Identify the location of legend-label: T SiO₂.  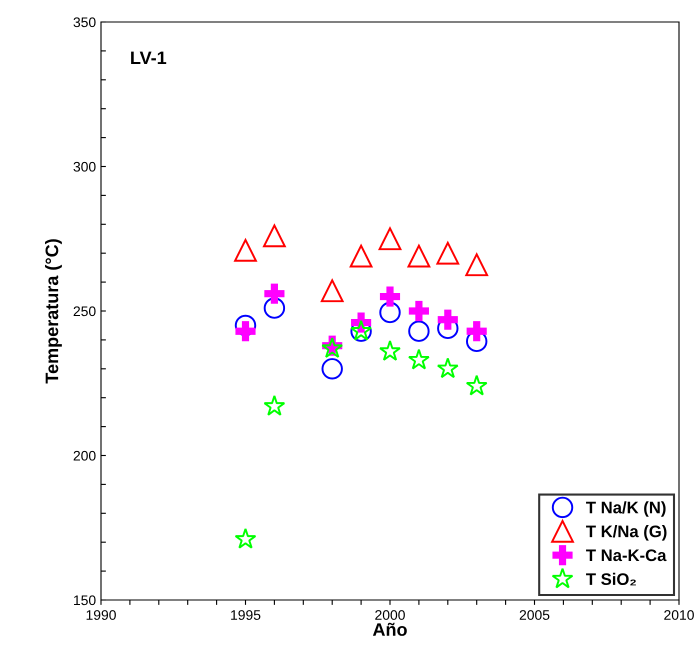
(611, 579).